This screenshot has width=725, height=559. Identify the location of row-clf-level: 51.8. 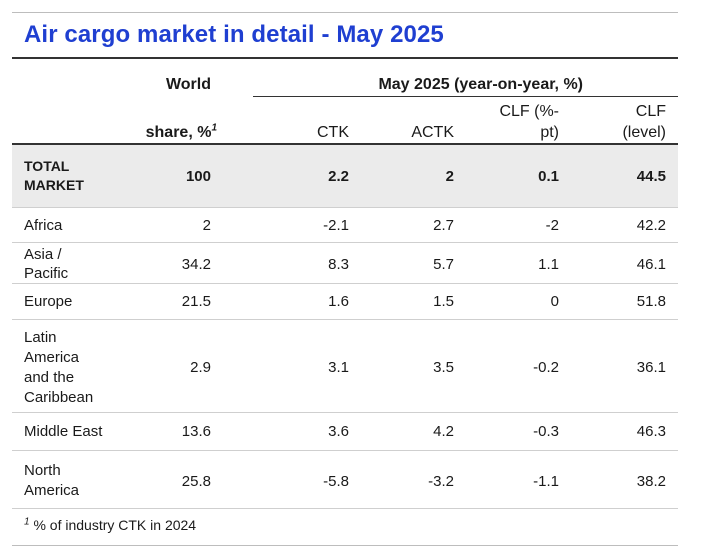
(651, 301).